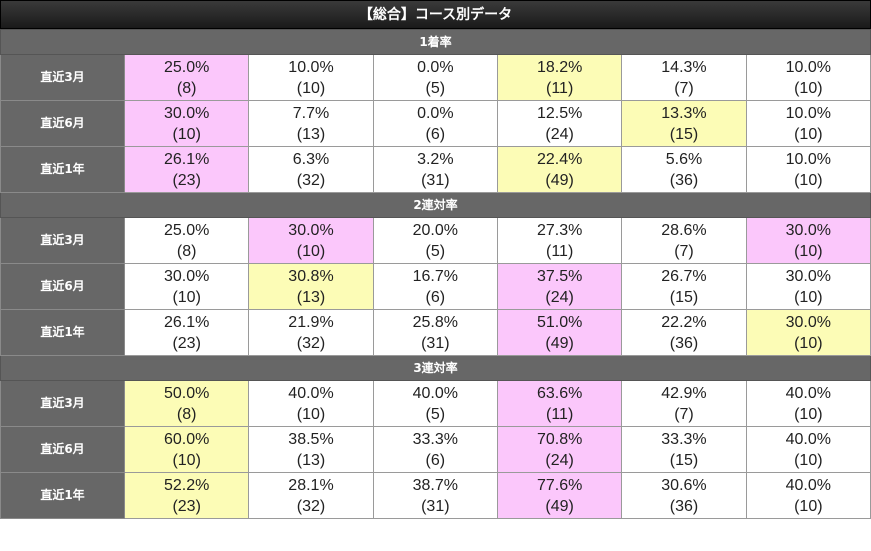 The image size is (871, 551). Describe the element at coordinates (435, 485) in the screenshot. I see `rate-value: 38.7%` at that location.